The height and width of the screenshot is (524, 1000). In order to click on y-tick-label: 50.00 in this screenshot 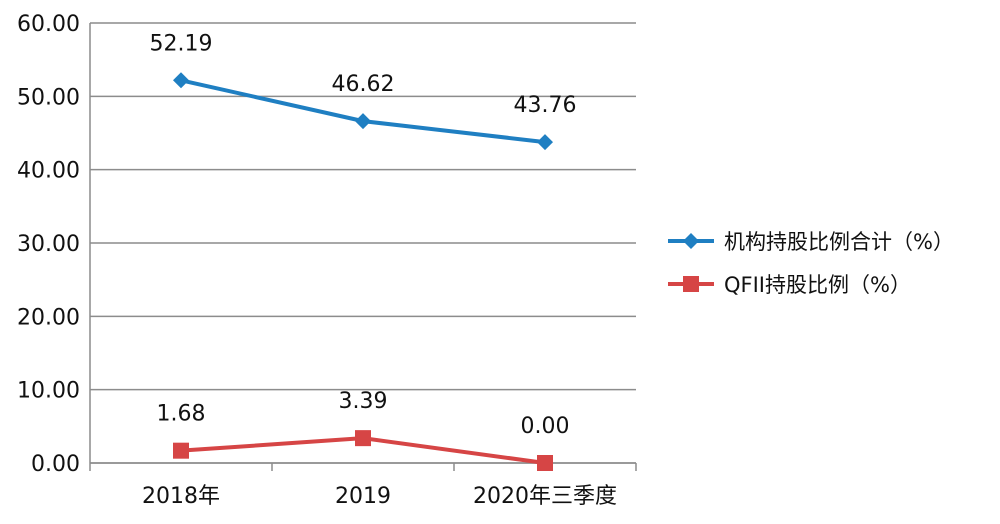, I will do `click(48, 97)`.